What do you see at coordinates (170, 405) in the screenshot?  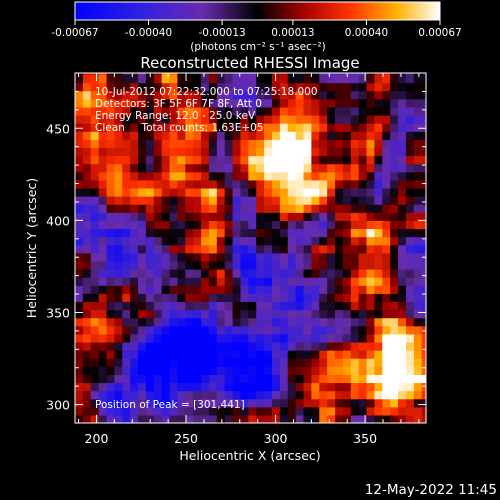 I see `peak-position-label: Position of Peak = [301,441]` at bounding box center [170, 405].